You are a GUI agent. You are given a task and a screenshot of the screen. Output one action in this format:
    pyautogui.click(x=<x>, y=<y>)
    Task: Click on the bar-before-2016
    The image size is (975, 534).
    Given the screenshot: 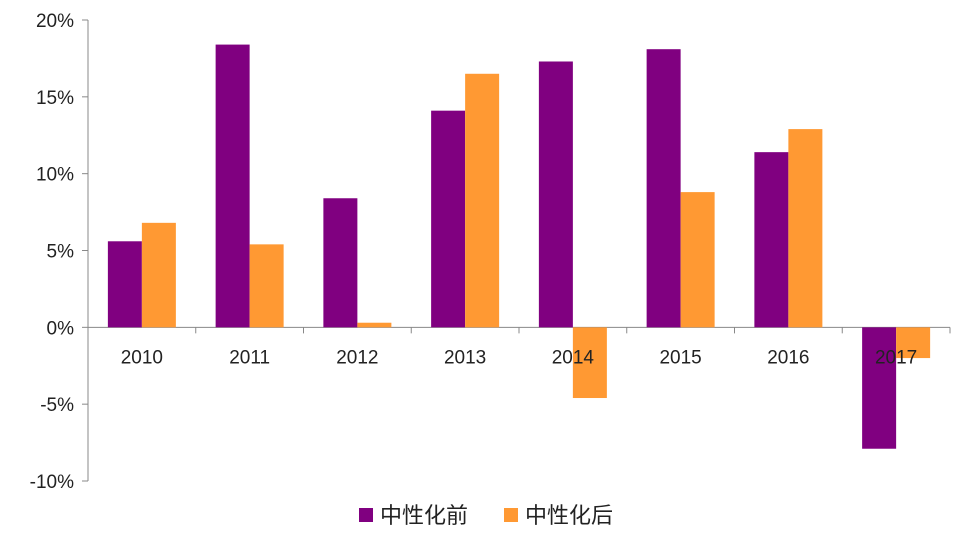 What is the action you would take?
    pyautogui.click(x=771, y=240)
    